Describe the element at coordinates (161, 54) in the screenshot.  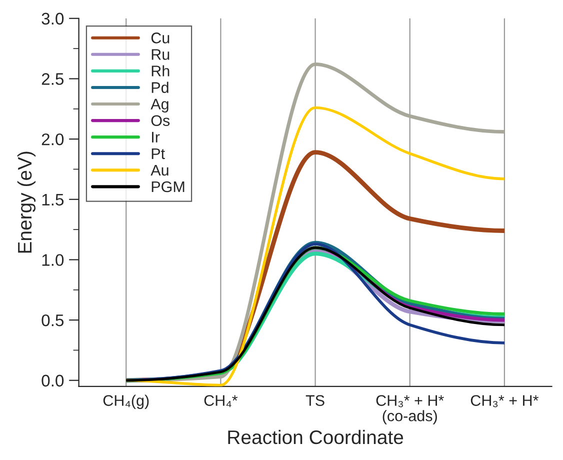
I see `legend-label: Ru` at that location.